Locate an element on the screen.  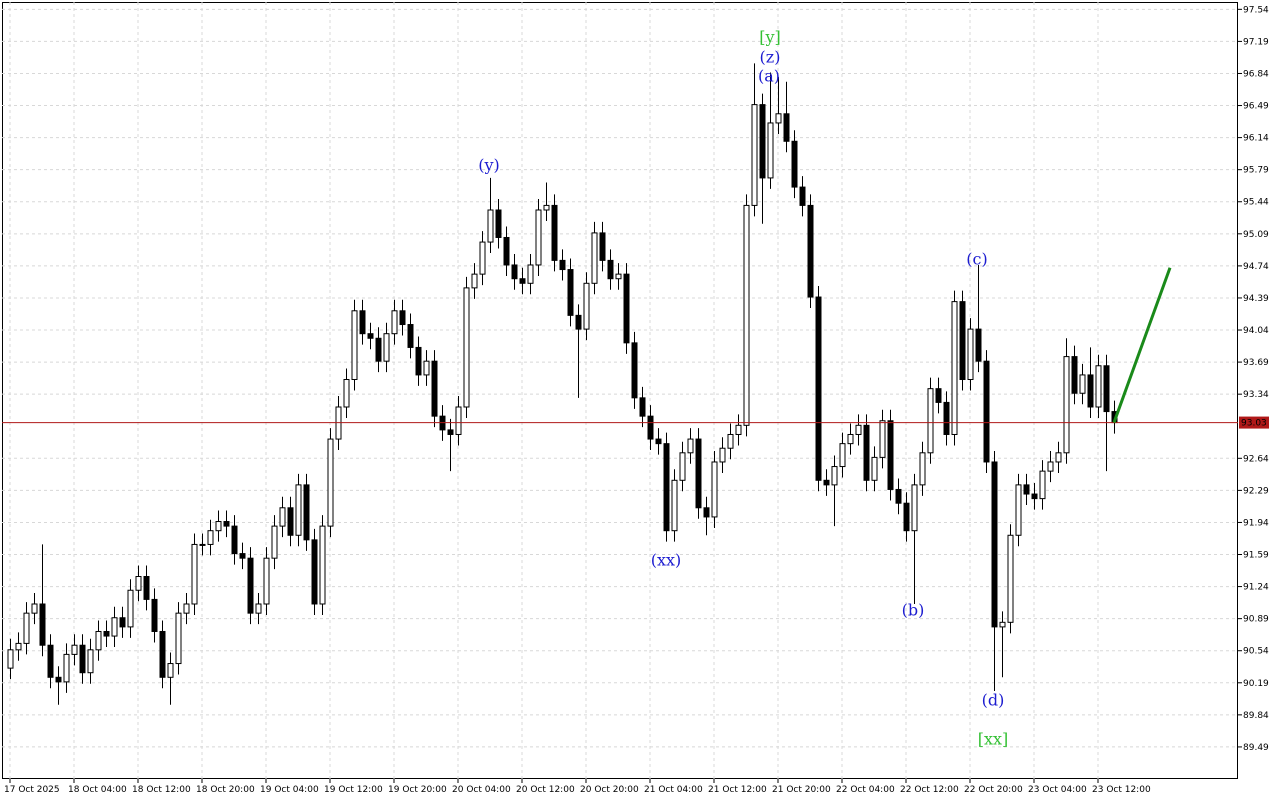
wave-label: (b) is located at coordinates (913, 610).